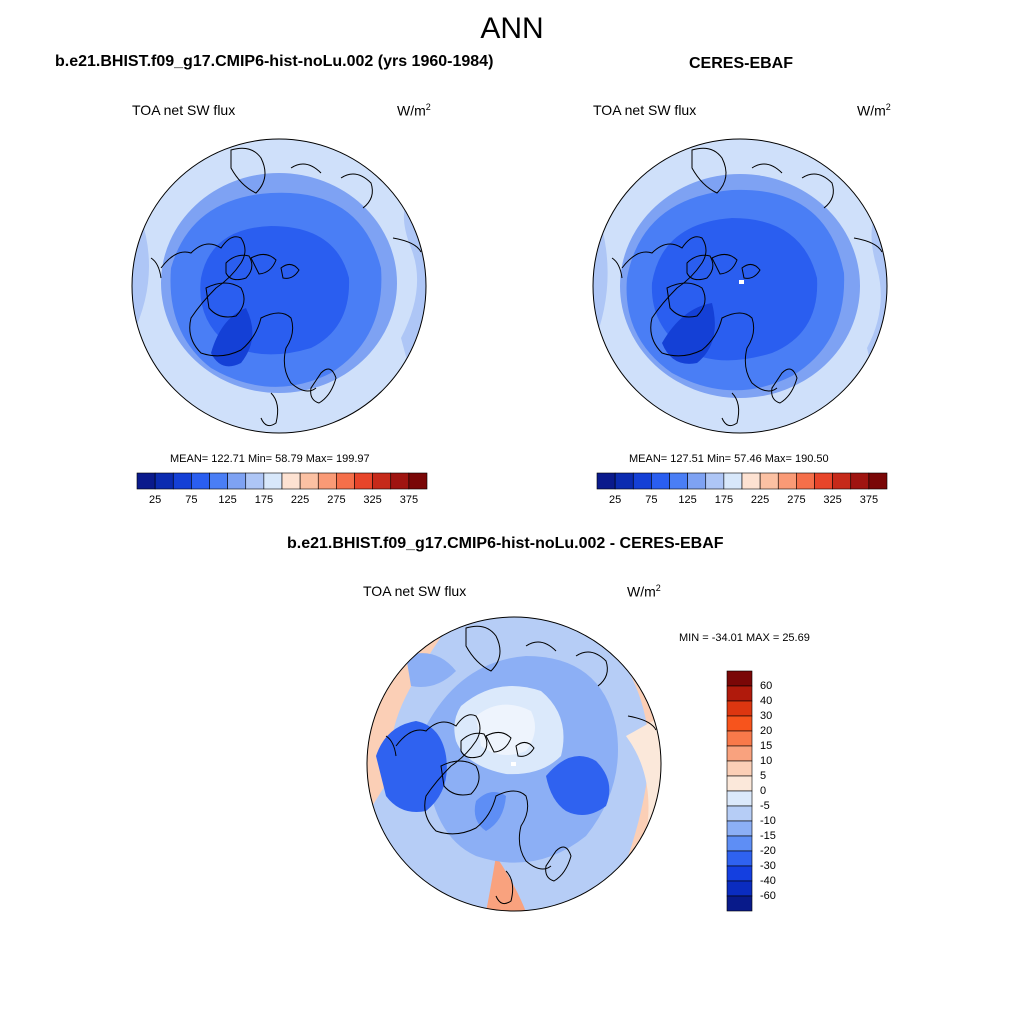 The image size is (1024, 1024). Describe the element at coordinates (372, 500) in the screenshot. I see `panel1-tick: 325` at that location.